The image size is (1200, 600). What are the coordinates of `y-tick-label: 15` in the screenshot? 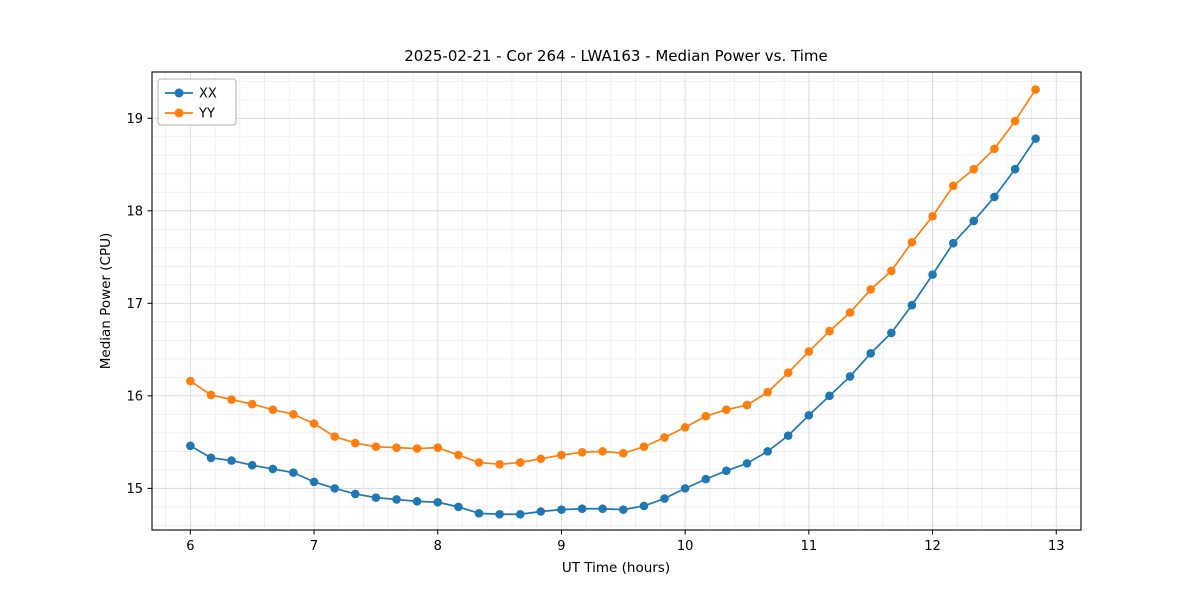 It's located at (134, 489).